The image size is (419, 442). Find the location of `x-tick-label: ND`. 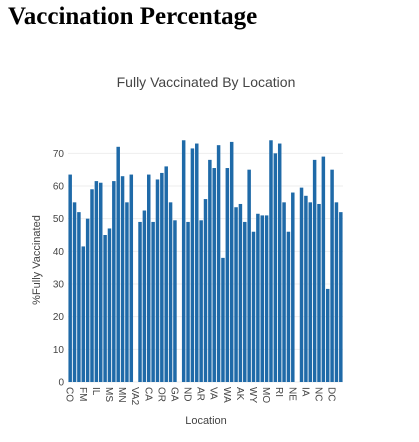

x-tick-label: ND is located at coordinates (187, 394).